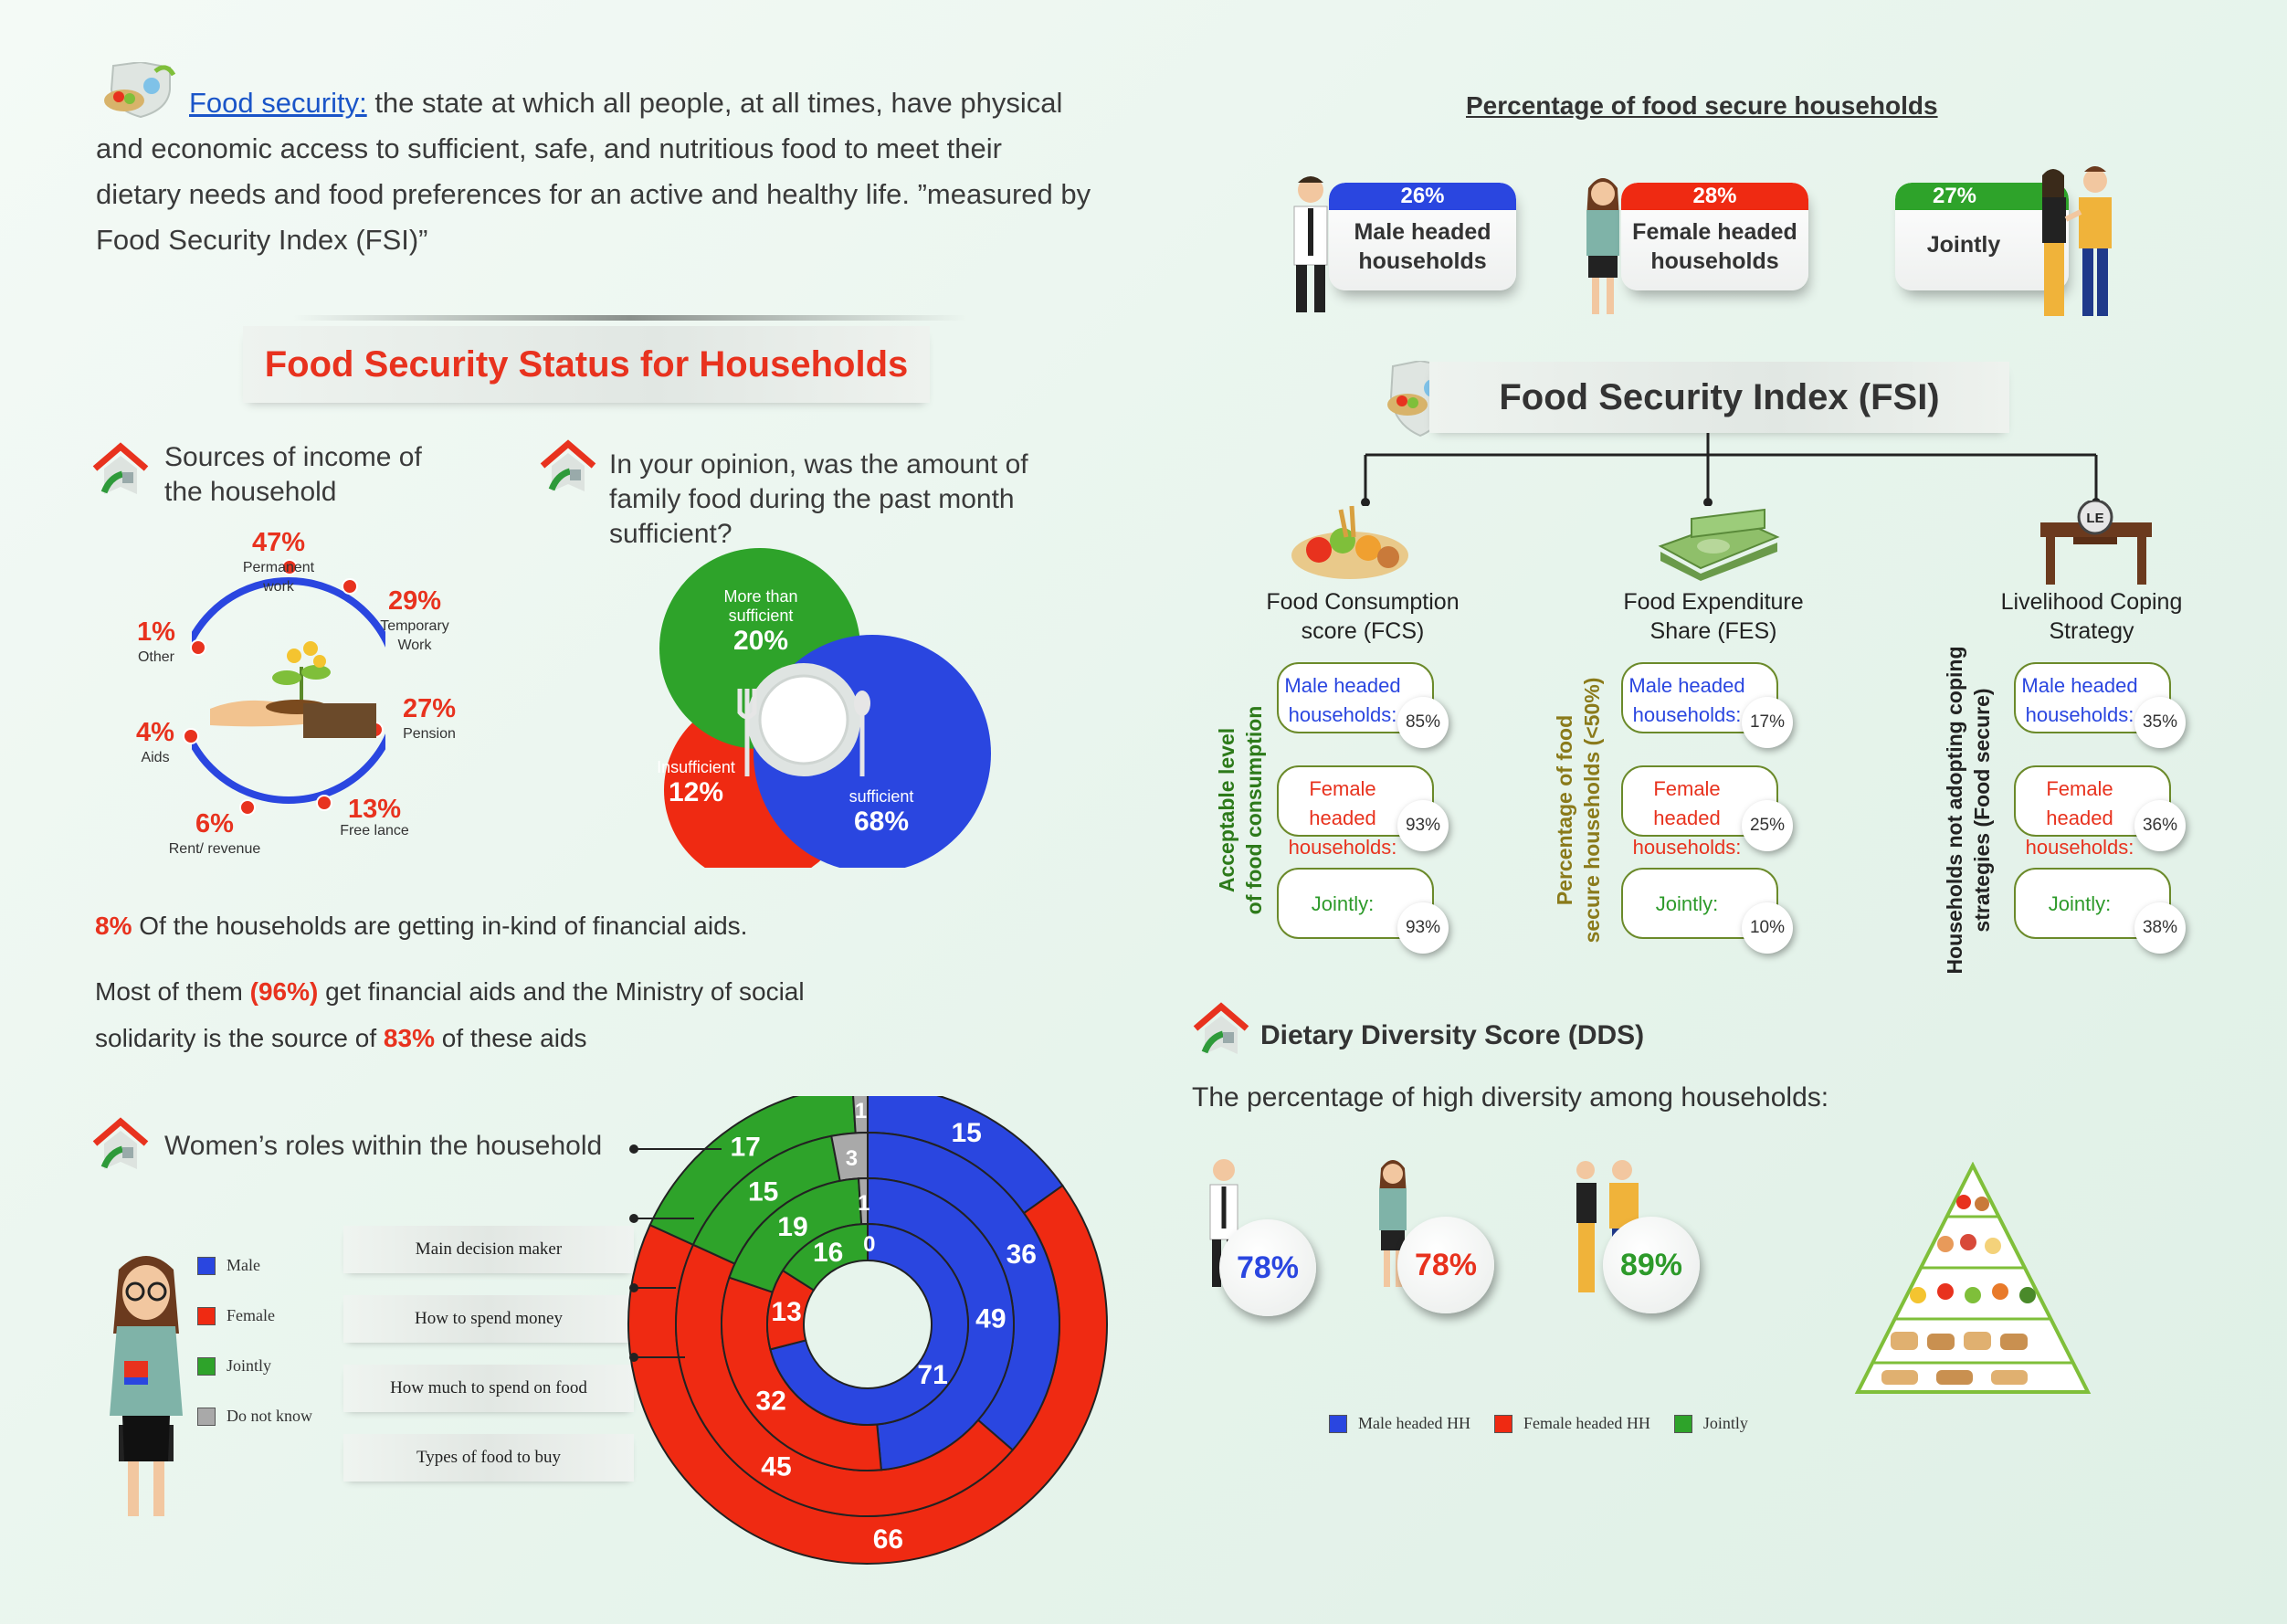  Describe the element at coordinates (828, 1253) in the screenshot. I see `roles-value-jointly: 16` at that location.